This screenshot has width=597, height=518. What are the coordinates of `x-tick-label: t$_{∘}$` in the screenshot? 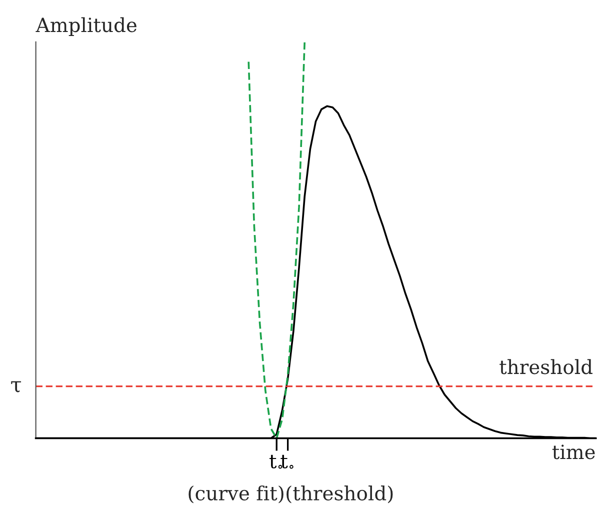 It's located at (287, 461).